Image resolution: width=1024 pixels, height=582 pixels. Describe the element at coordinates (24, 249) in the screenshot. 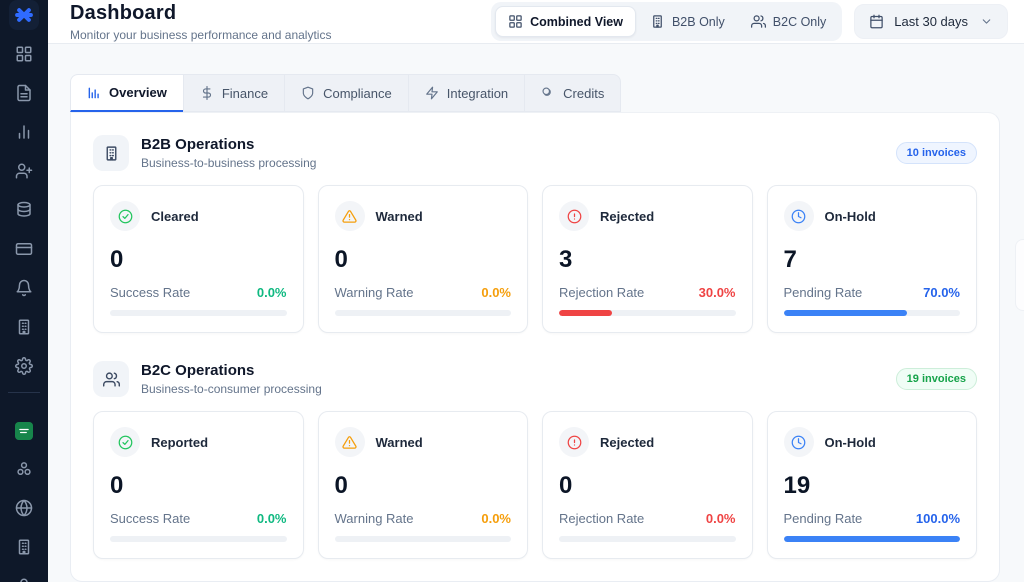

I see `sidebar-item-billing` at that location.